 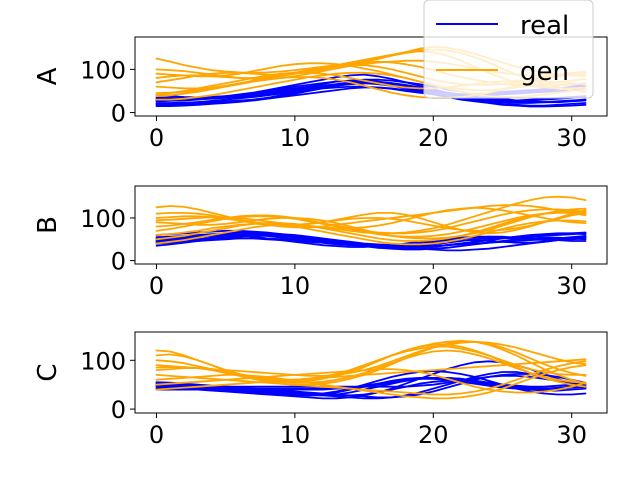 I want to click on series-group-C, so click(x=371, y=369).